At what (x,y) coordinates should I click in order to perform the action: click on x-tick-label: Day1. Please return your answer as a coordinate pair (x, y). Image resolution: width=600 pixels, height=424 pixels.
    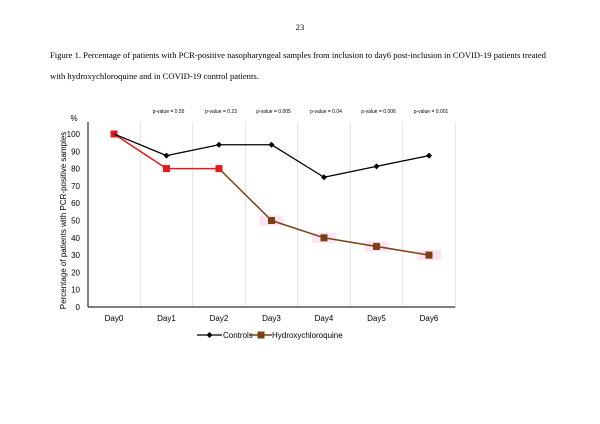
    Looking at the image, I should click on (166, 318).